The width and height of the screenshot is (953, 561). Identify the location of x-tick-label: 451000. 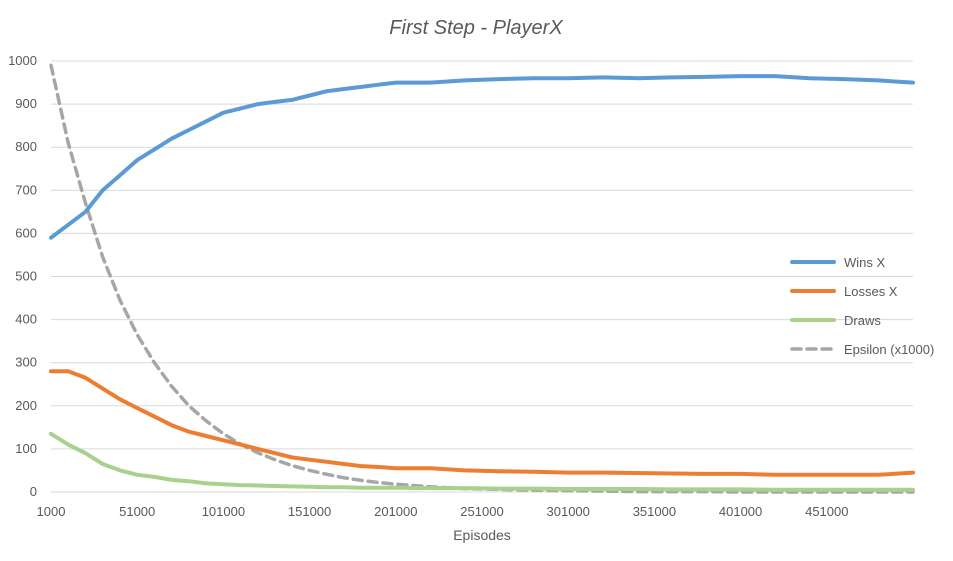
(826, 511).